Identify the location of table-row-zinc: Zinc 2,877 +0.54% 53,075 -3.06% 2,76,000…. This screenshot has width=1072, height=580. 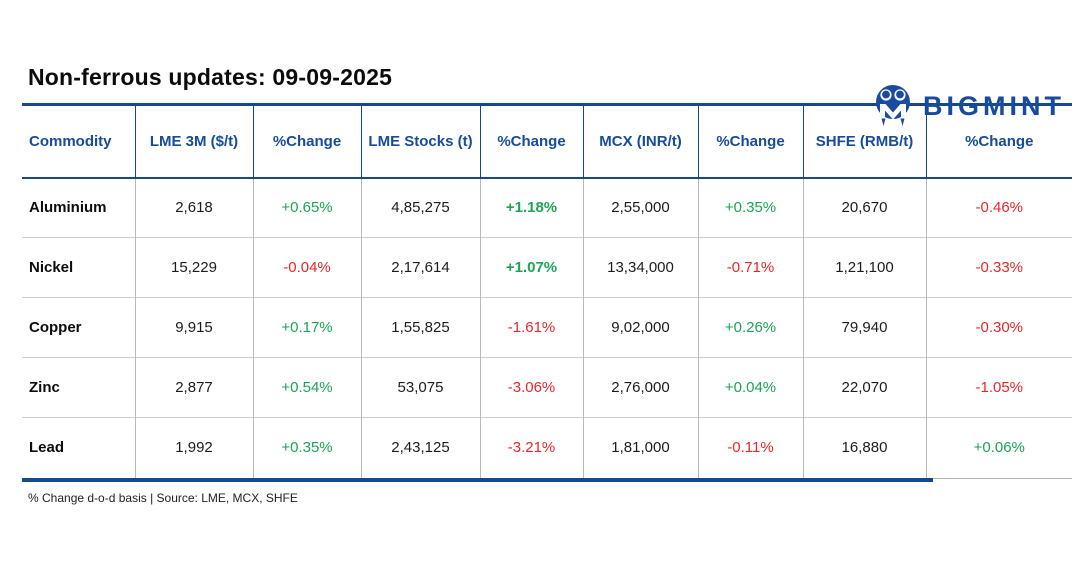
(547, 387).